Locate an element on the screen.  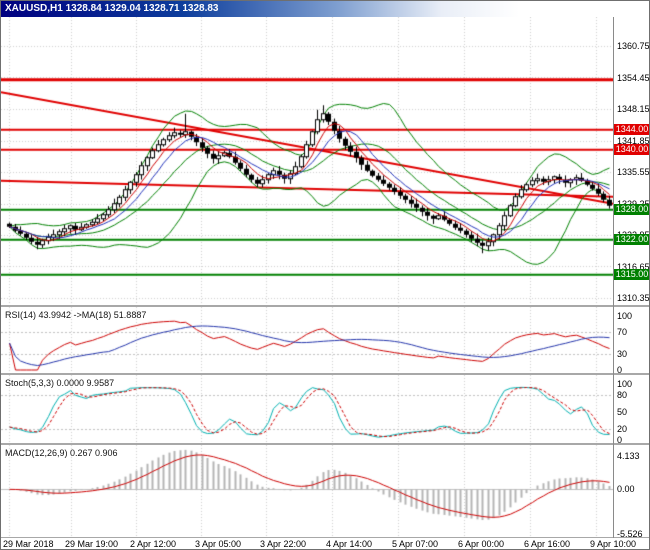
macd-axis-tick: -5.526 is located at coordinates (630, 534).